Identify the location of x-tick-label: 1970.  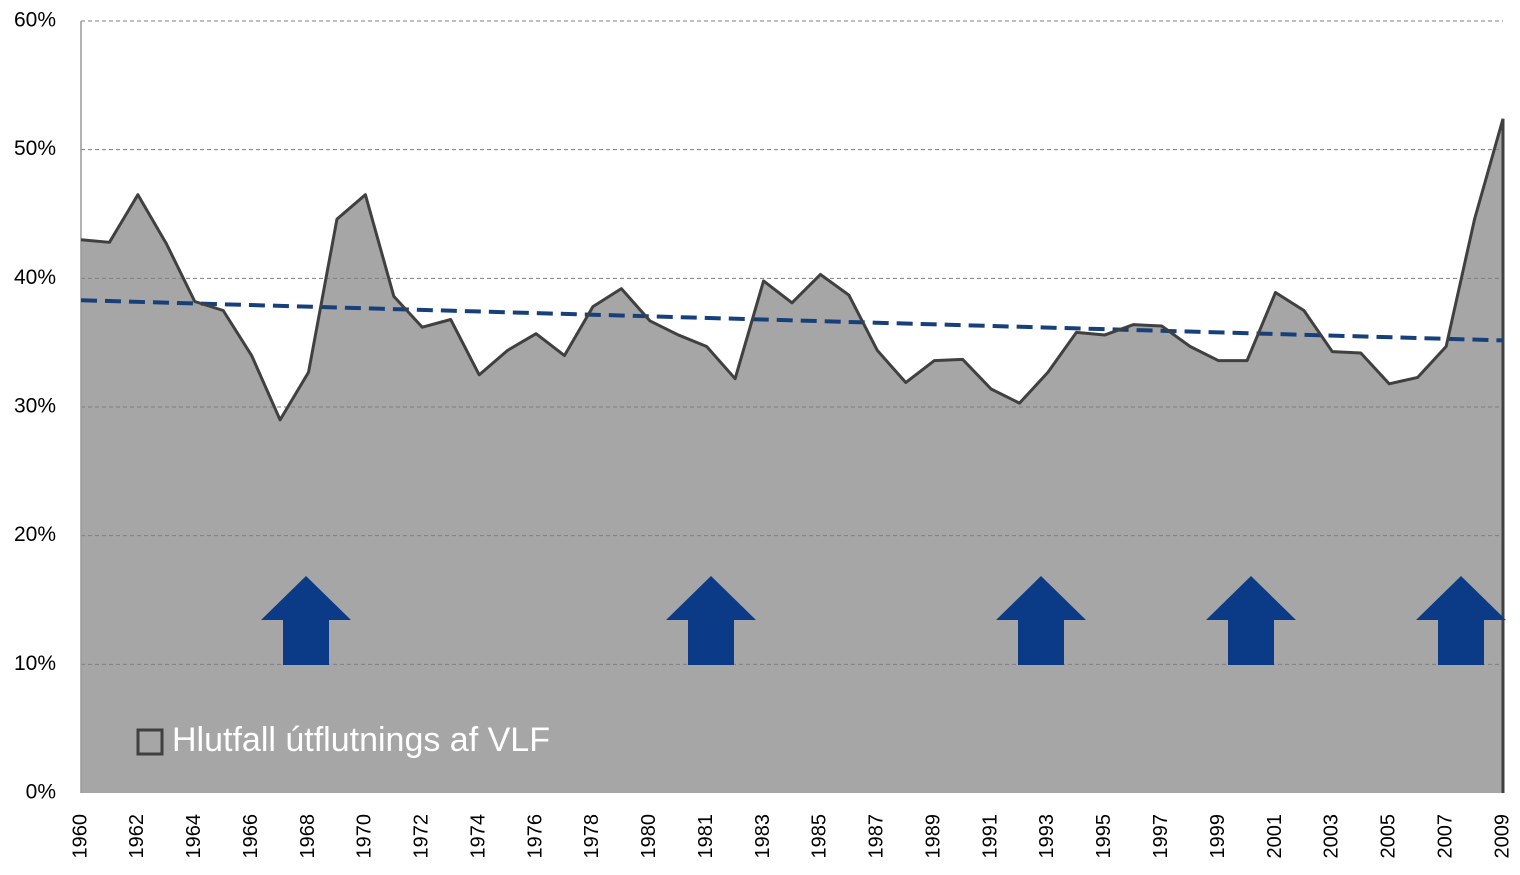
(365, 836).